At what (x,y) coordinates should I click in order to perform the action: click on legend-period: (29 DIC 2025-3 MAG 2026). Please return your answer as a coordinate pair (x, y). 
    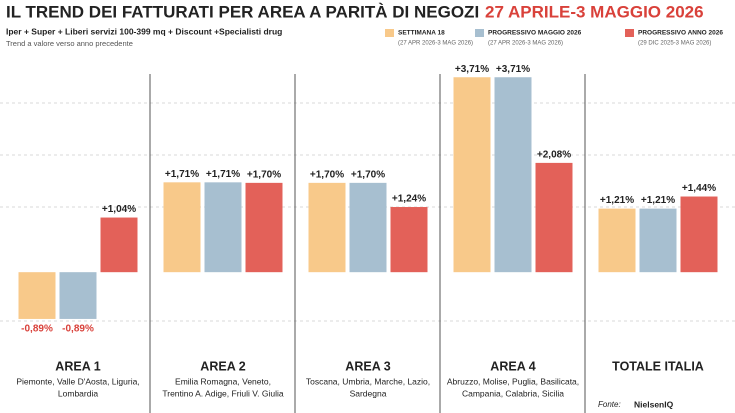
    Looking at the image, I should click on (674, 44).